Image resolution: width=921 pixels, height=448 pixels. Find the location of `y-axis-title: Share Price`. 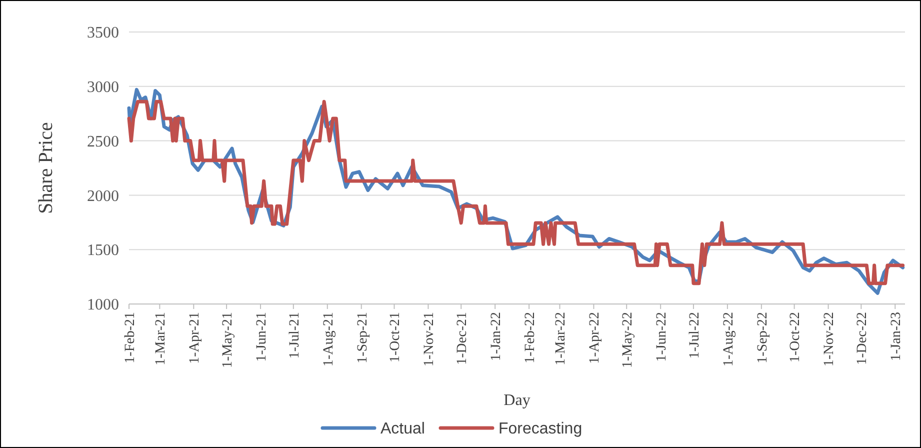

y-axis-title: Share Price is located at coordinates (46, 168).